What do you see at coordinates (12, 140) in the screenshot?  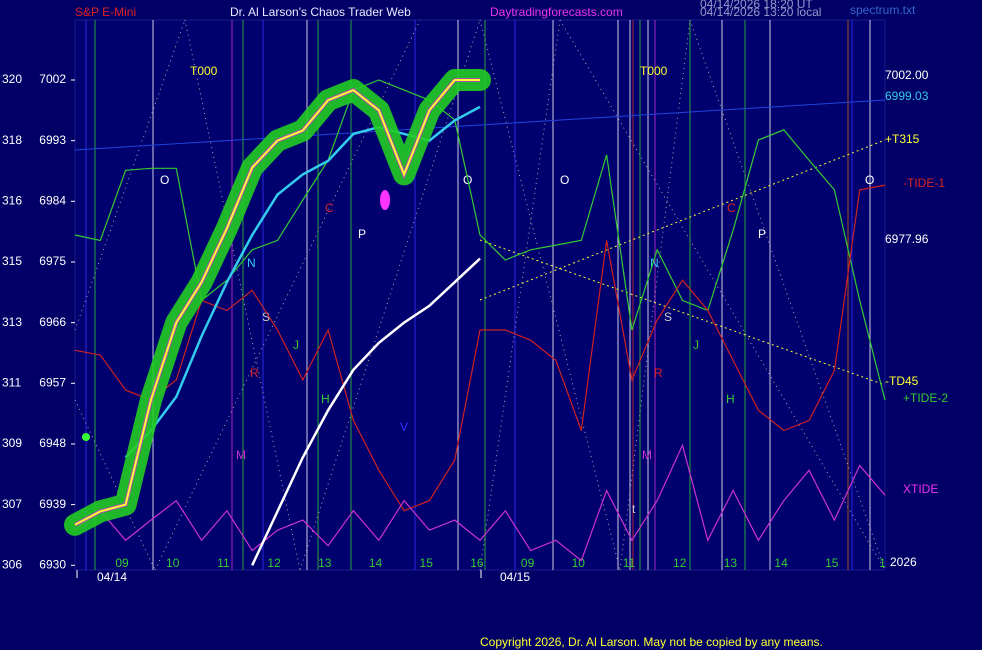 I see `sp-label: 318` at bounding box center [12, 140].